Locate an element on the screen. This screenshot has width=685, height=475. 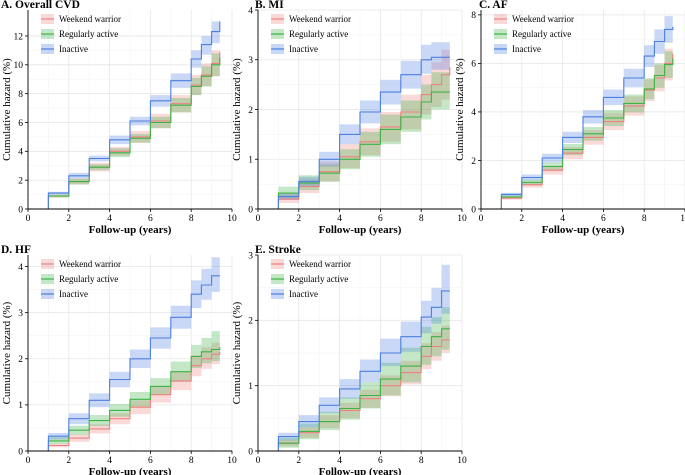
panel-title: B. MI is located at coordinates (269, 5).